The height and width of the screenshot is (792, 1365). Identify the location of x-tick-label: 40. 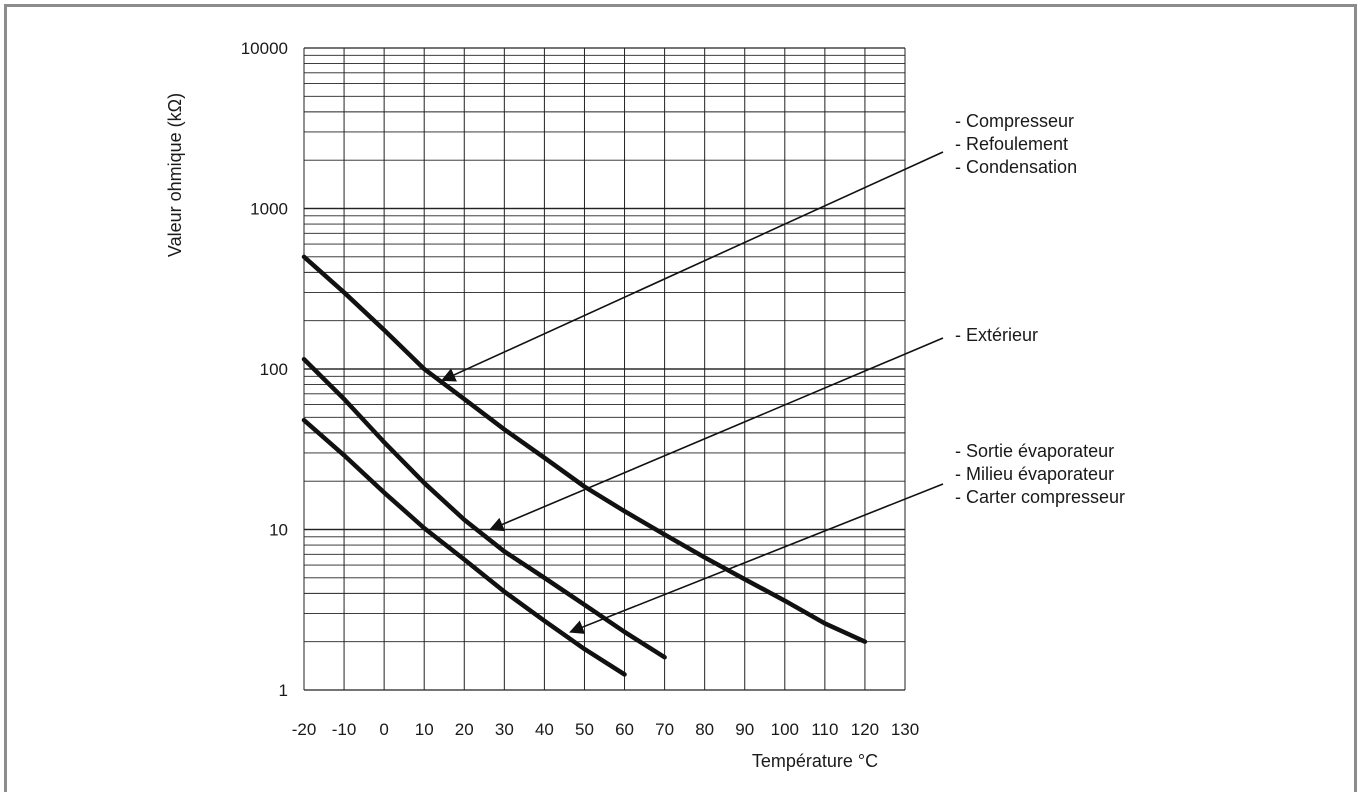
(544, 729).